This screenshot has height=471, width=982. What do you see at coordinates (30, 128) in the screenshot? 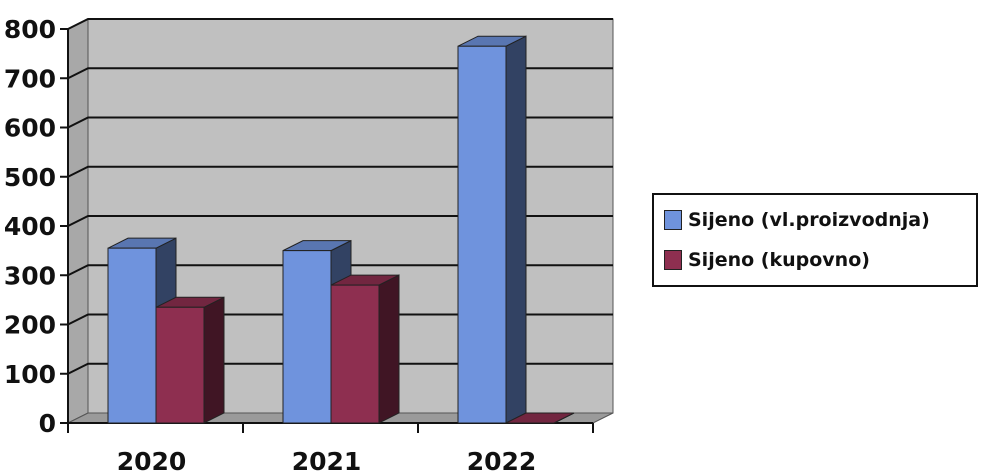
I see `y-tick-label-600: 600` at bounding box center [30, 128].